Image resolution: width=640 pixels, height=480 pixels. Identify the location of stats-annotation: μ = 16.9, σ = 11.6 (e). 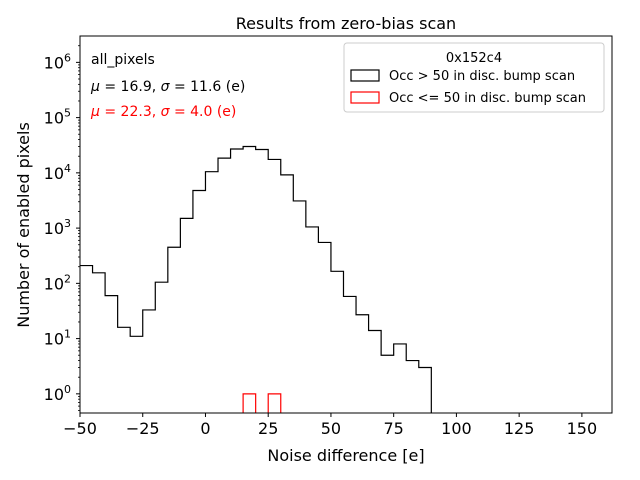
(167, 87).